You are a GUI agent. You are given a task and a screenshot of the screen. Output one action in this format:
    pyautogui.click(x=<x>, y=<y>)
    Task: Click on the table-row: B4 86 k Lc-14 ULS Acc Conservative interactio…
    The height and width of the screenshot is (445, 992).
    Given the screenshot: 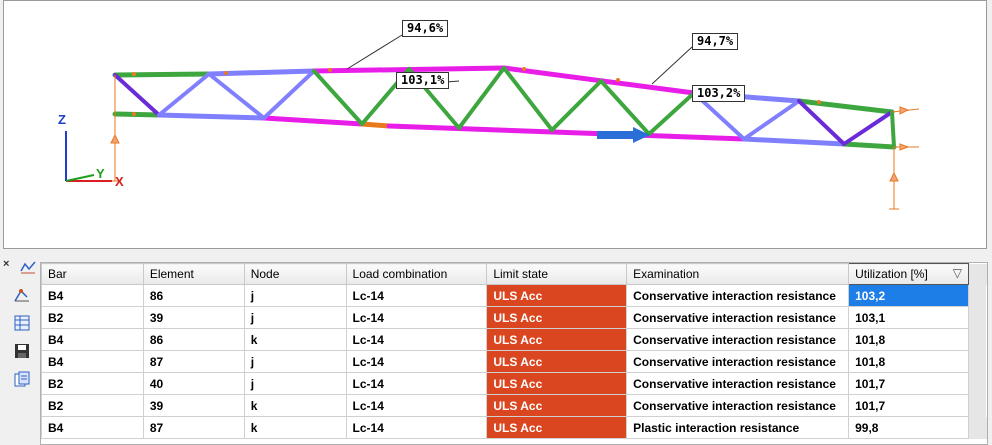 What is the action you would take?
    pyautogui.click(x=514, y=339)
    